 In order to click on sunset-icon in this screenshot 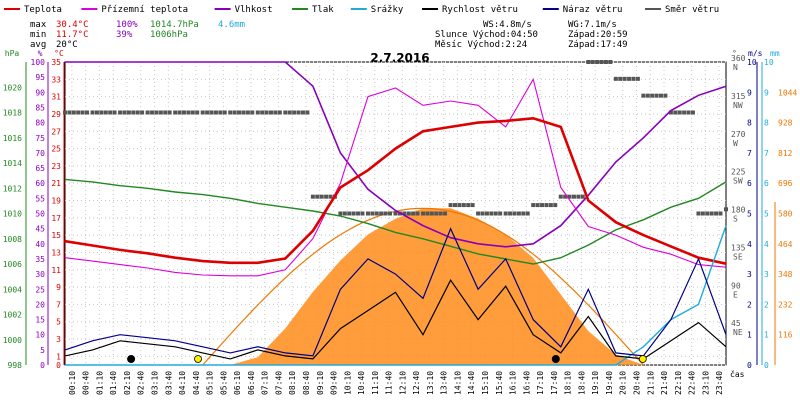, I will do `click(642, 359)`.